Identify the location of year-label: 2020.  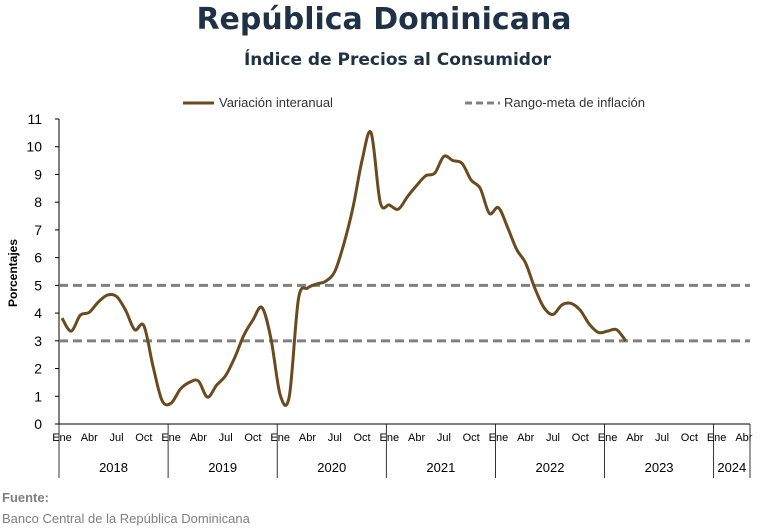
(331, 467).